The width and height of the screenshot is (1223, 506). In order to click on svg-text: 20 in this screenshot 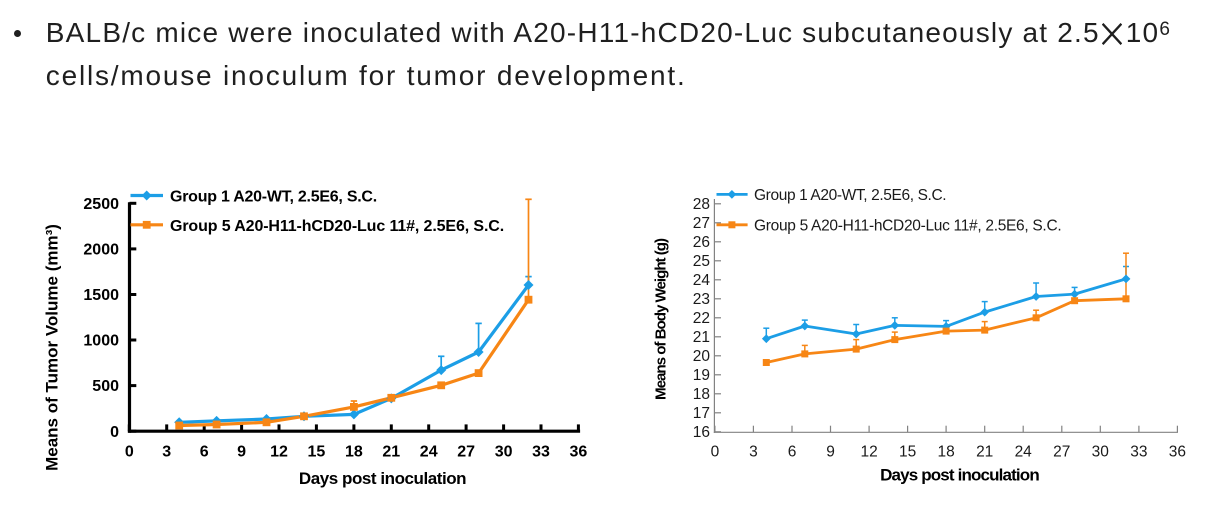, I will do `click(702, 356)`.